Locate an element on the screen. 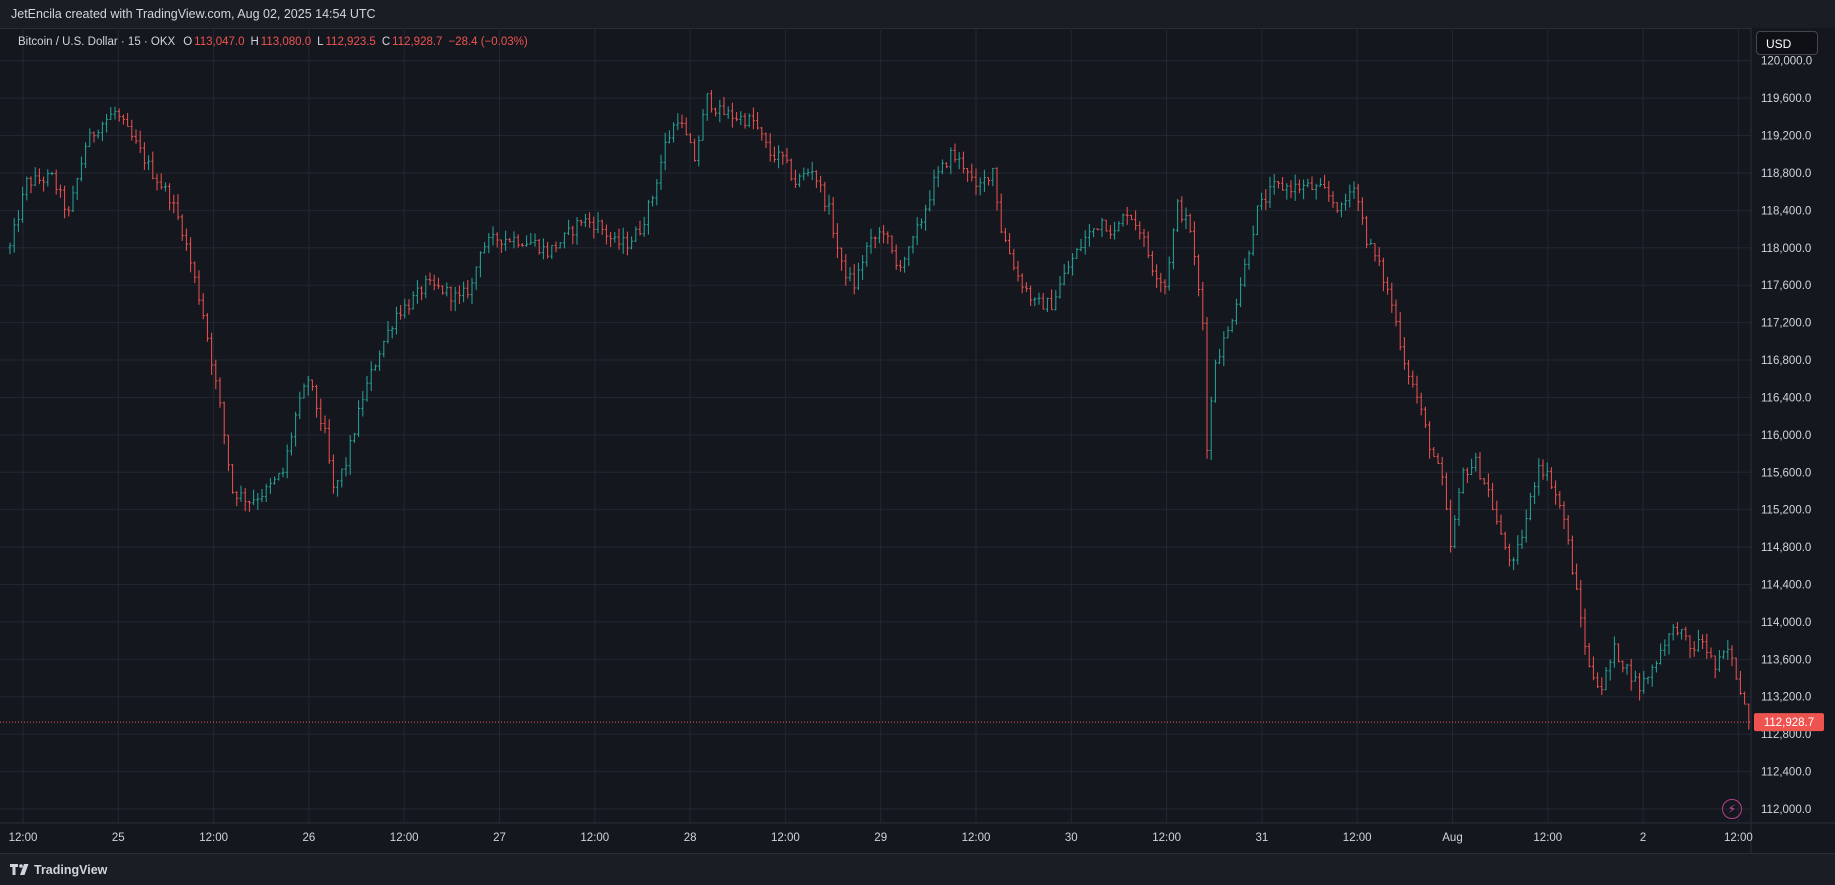 This screenshot has width=1835, height=885. last-price-badge is located at coordinates (1789, 722).